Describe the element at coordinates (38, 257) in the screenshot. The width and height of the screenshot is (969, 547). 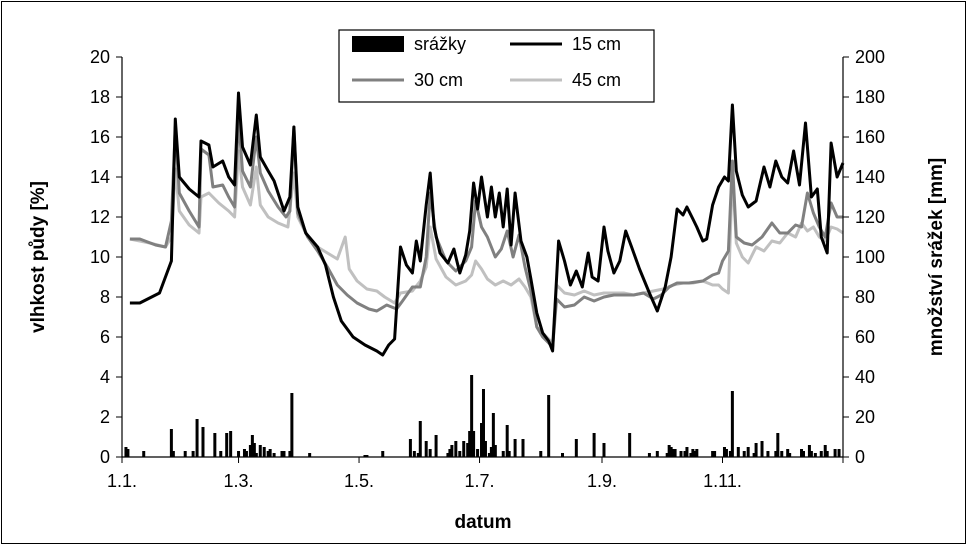
I see `y-axis-label: vlhkost půdy [%]` at that location.